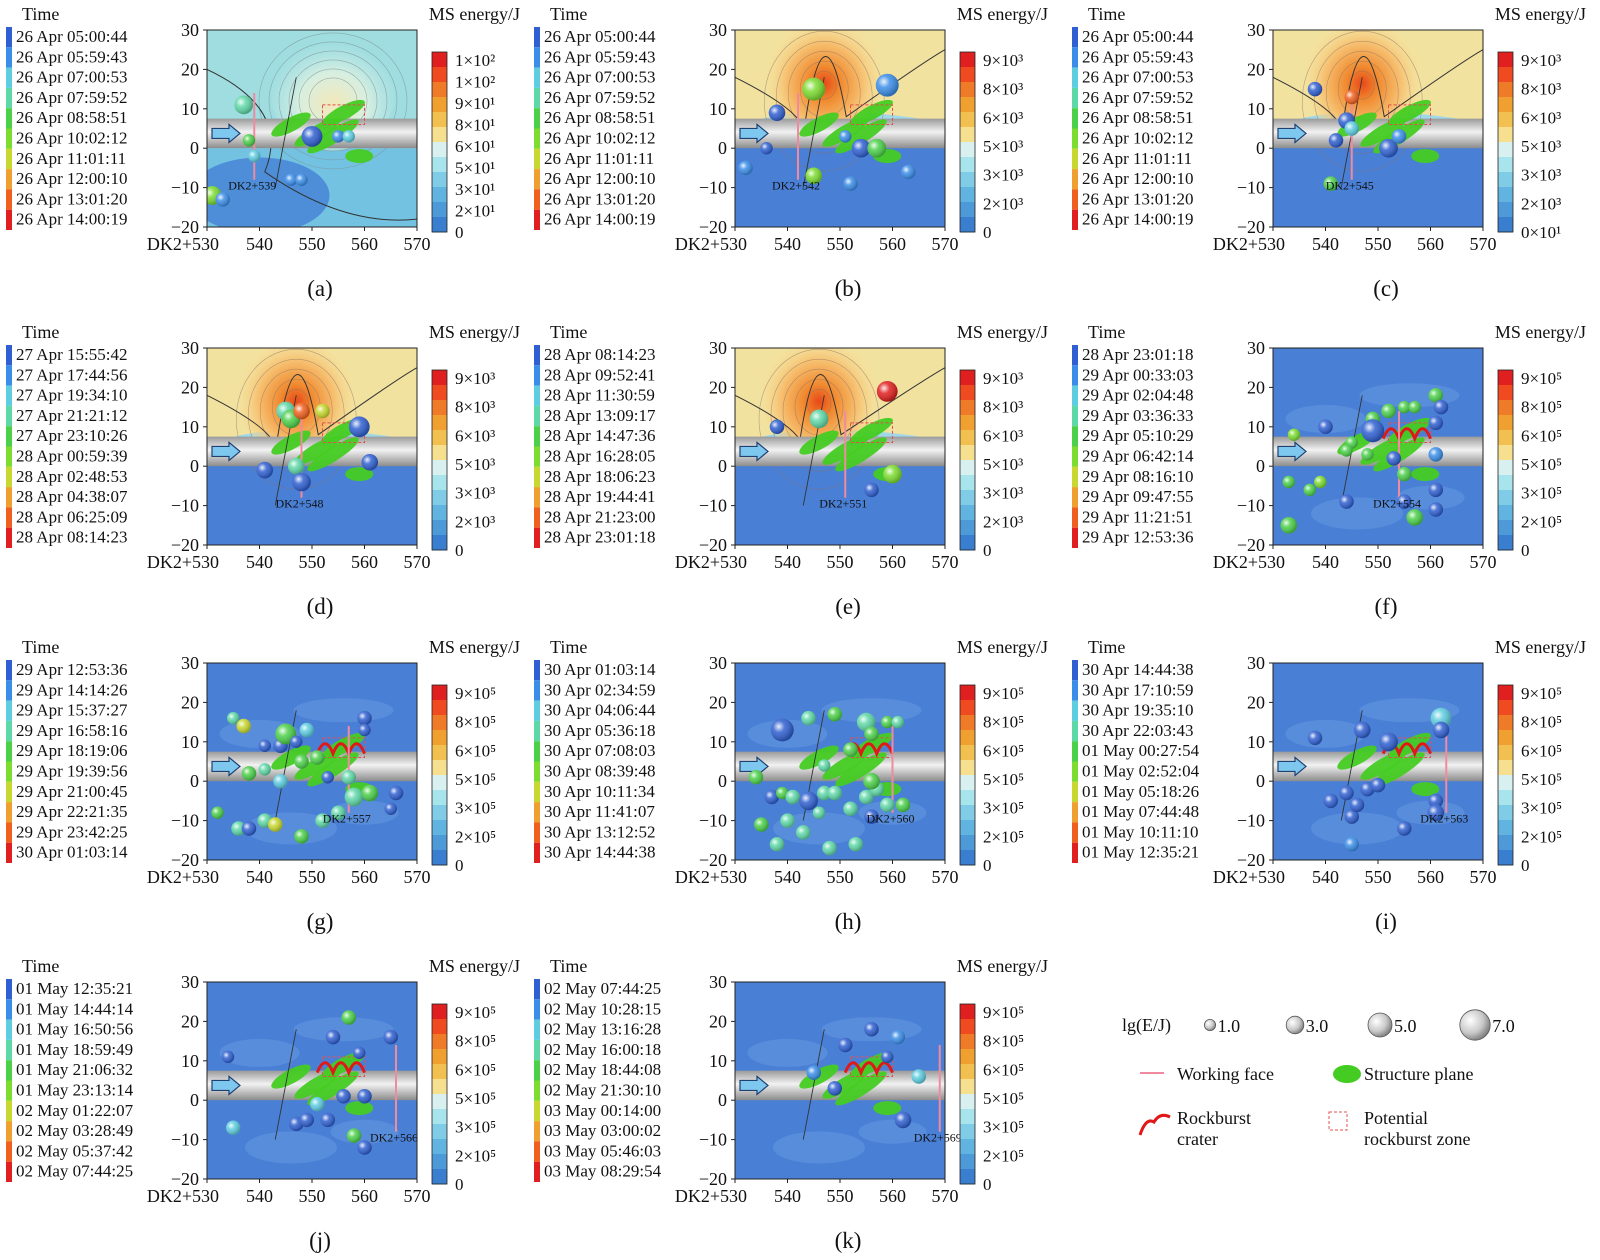 This screenshot has height=1260, width=1600. What do you see at coordinates (1137, 395) in the screenshot?
I see `time-legend-entry: 29 Apr 02:04:48` at bounding box center [1137, 395].